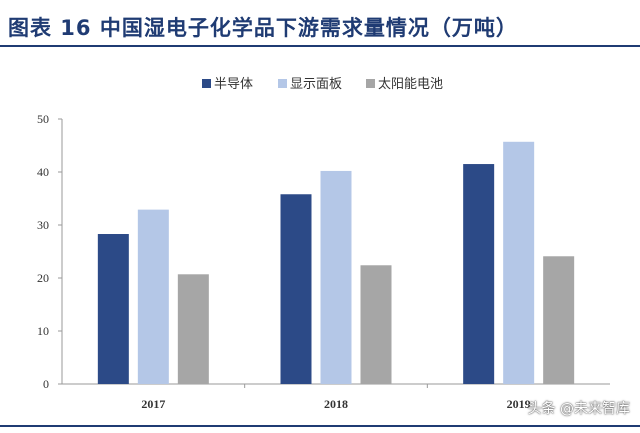 This screenshot has height=433, width=640. I want to click on title-divider, so click(320, 46).